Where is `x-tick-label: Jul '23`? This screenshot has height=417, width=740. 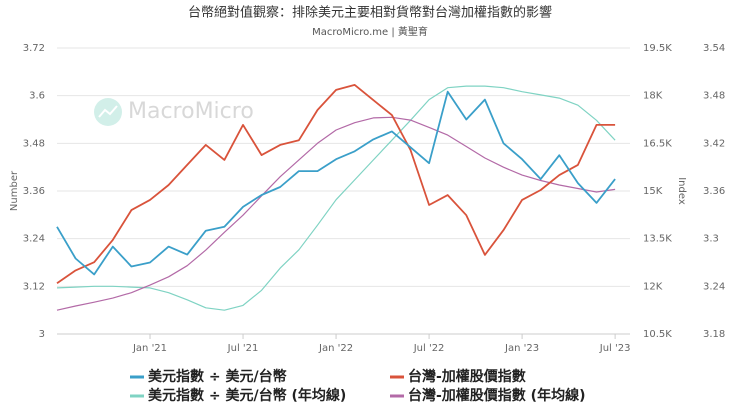 x-tick-label: Jul '23 is located at coordinates (615, 348).